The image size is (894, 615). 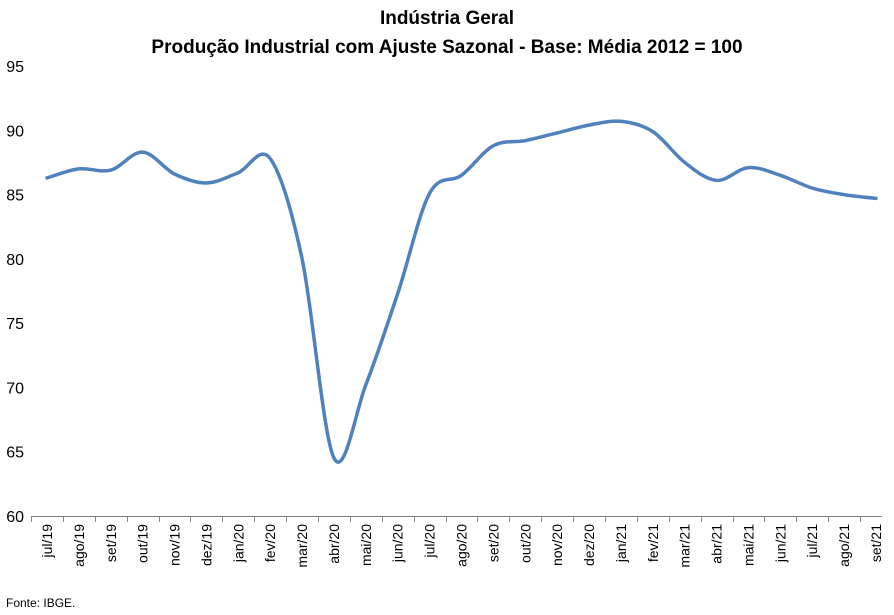 I want to click on x-tick-label: ago/20, so click(x=462, y=545).